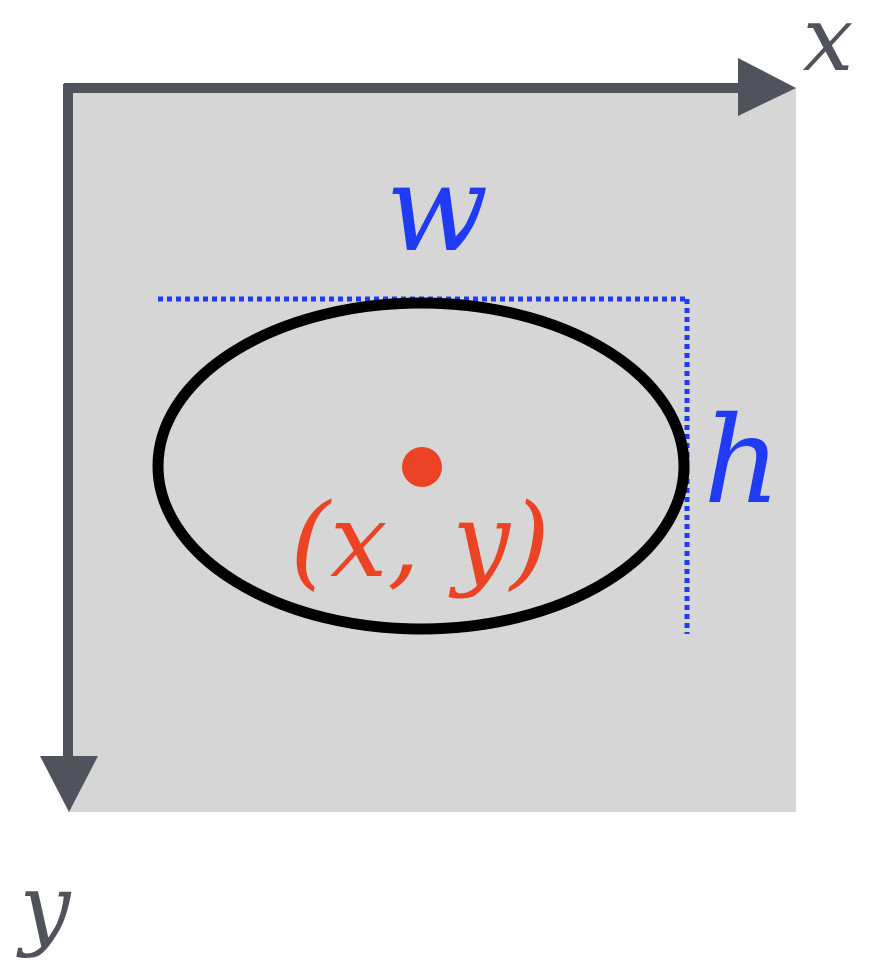 The height and width of the screenshot is (970, 874). I want to click on dot-icon, so click(422, 467).